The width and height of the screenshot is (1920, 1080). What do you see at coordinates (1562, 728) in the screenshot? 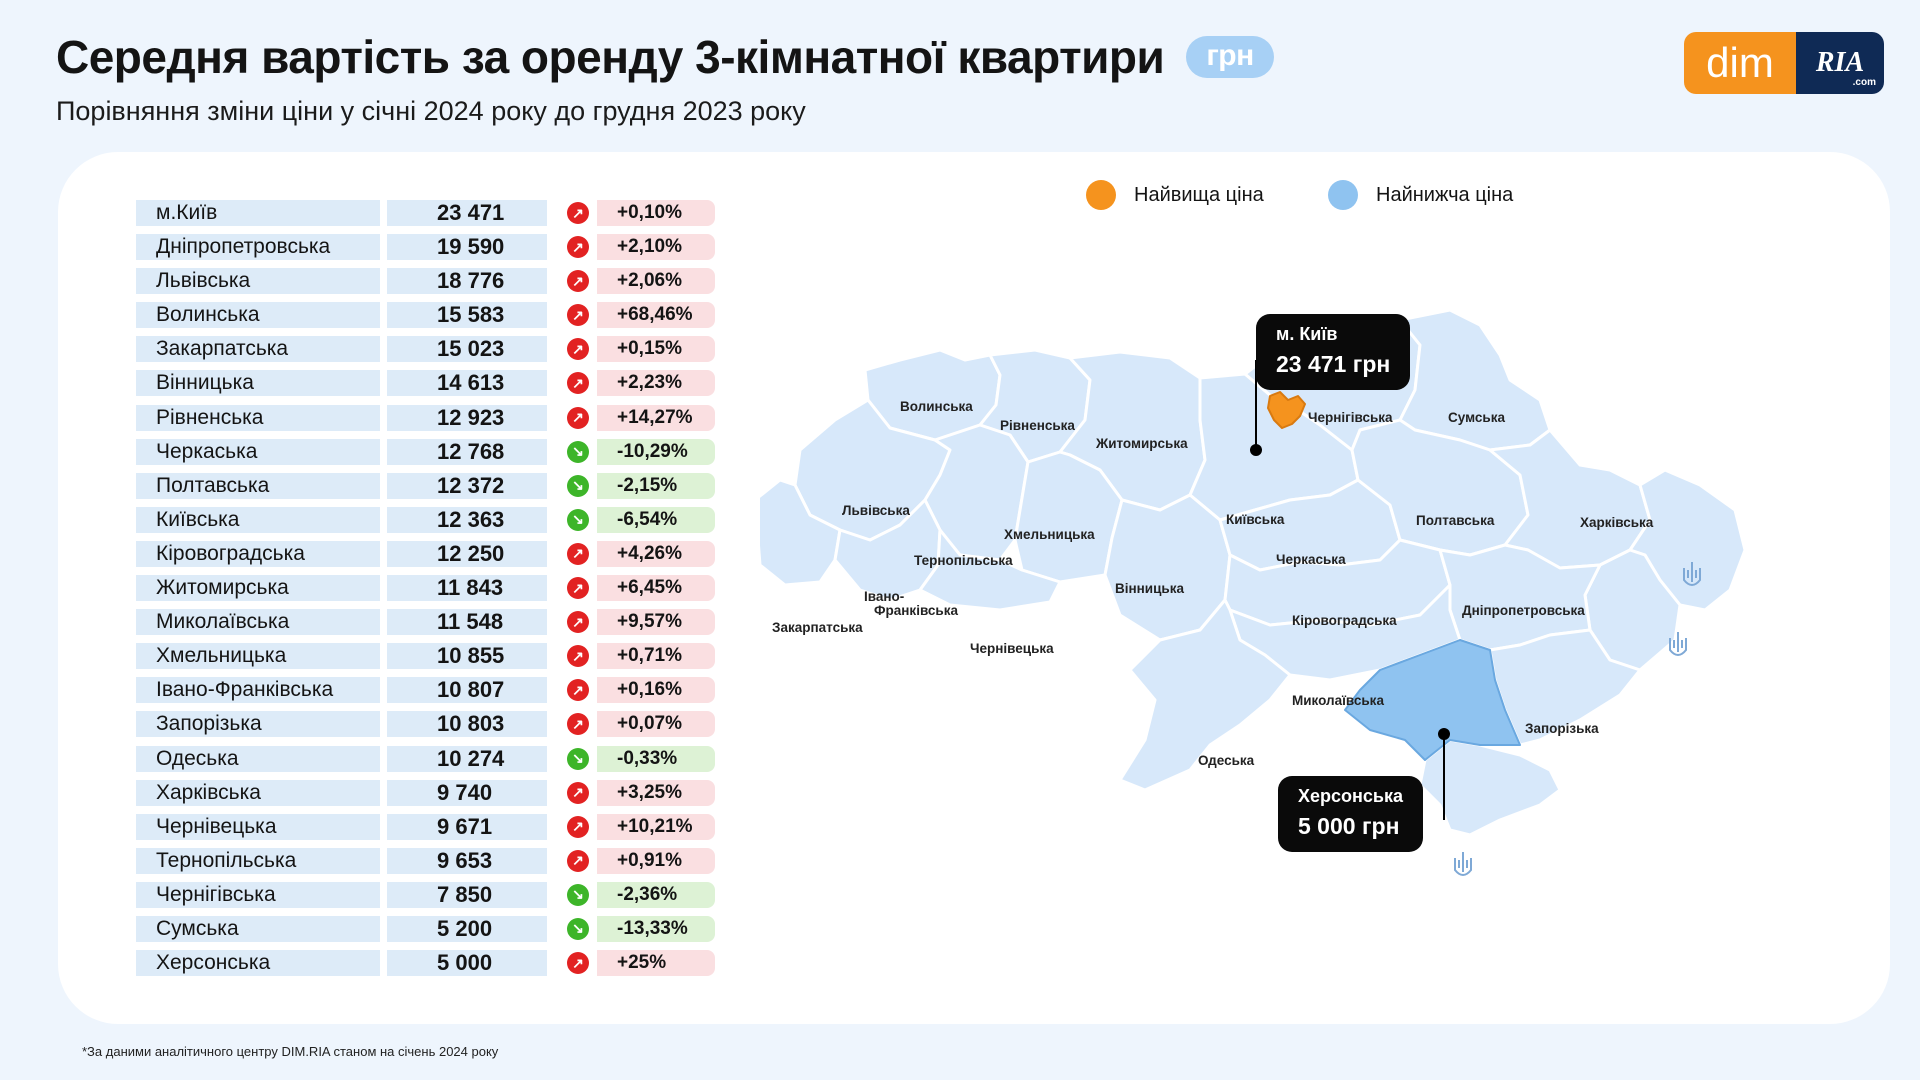
I see `label-zaporizka: Запорізька` at bounding box center [1562, 728].